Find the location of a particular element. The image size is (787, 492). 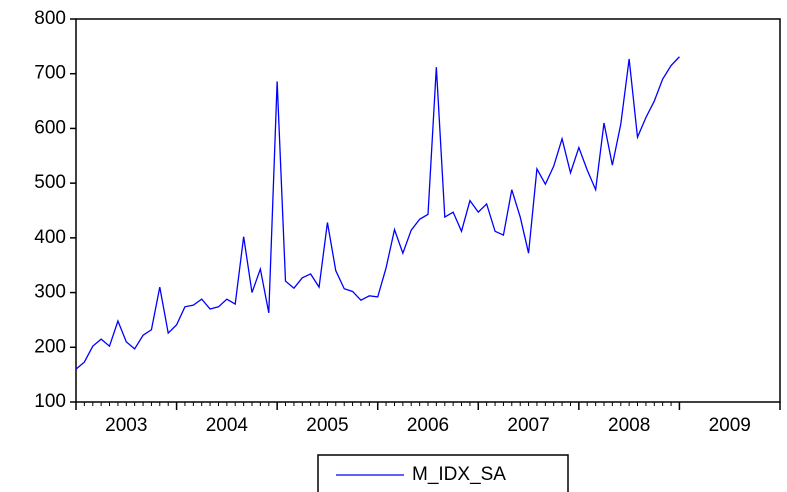

y-tick-label: 300 is located at coordinates (50, 292).